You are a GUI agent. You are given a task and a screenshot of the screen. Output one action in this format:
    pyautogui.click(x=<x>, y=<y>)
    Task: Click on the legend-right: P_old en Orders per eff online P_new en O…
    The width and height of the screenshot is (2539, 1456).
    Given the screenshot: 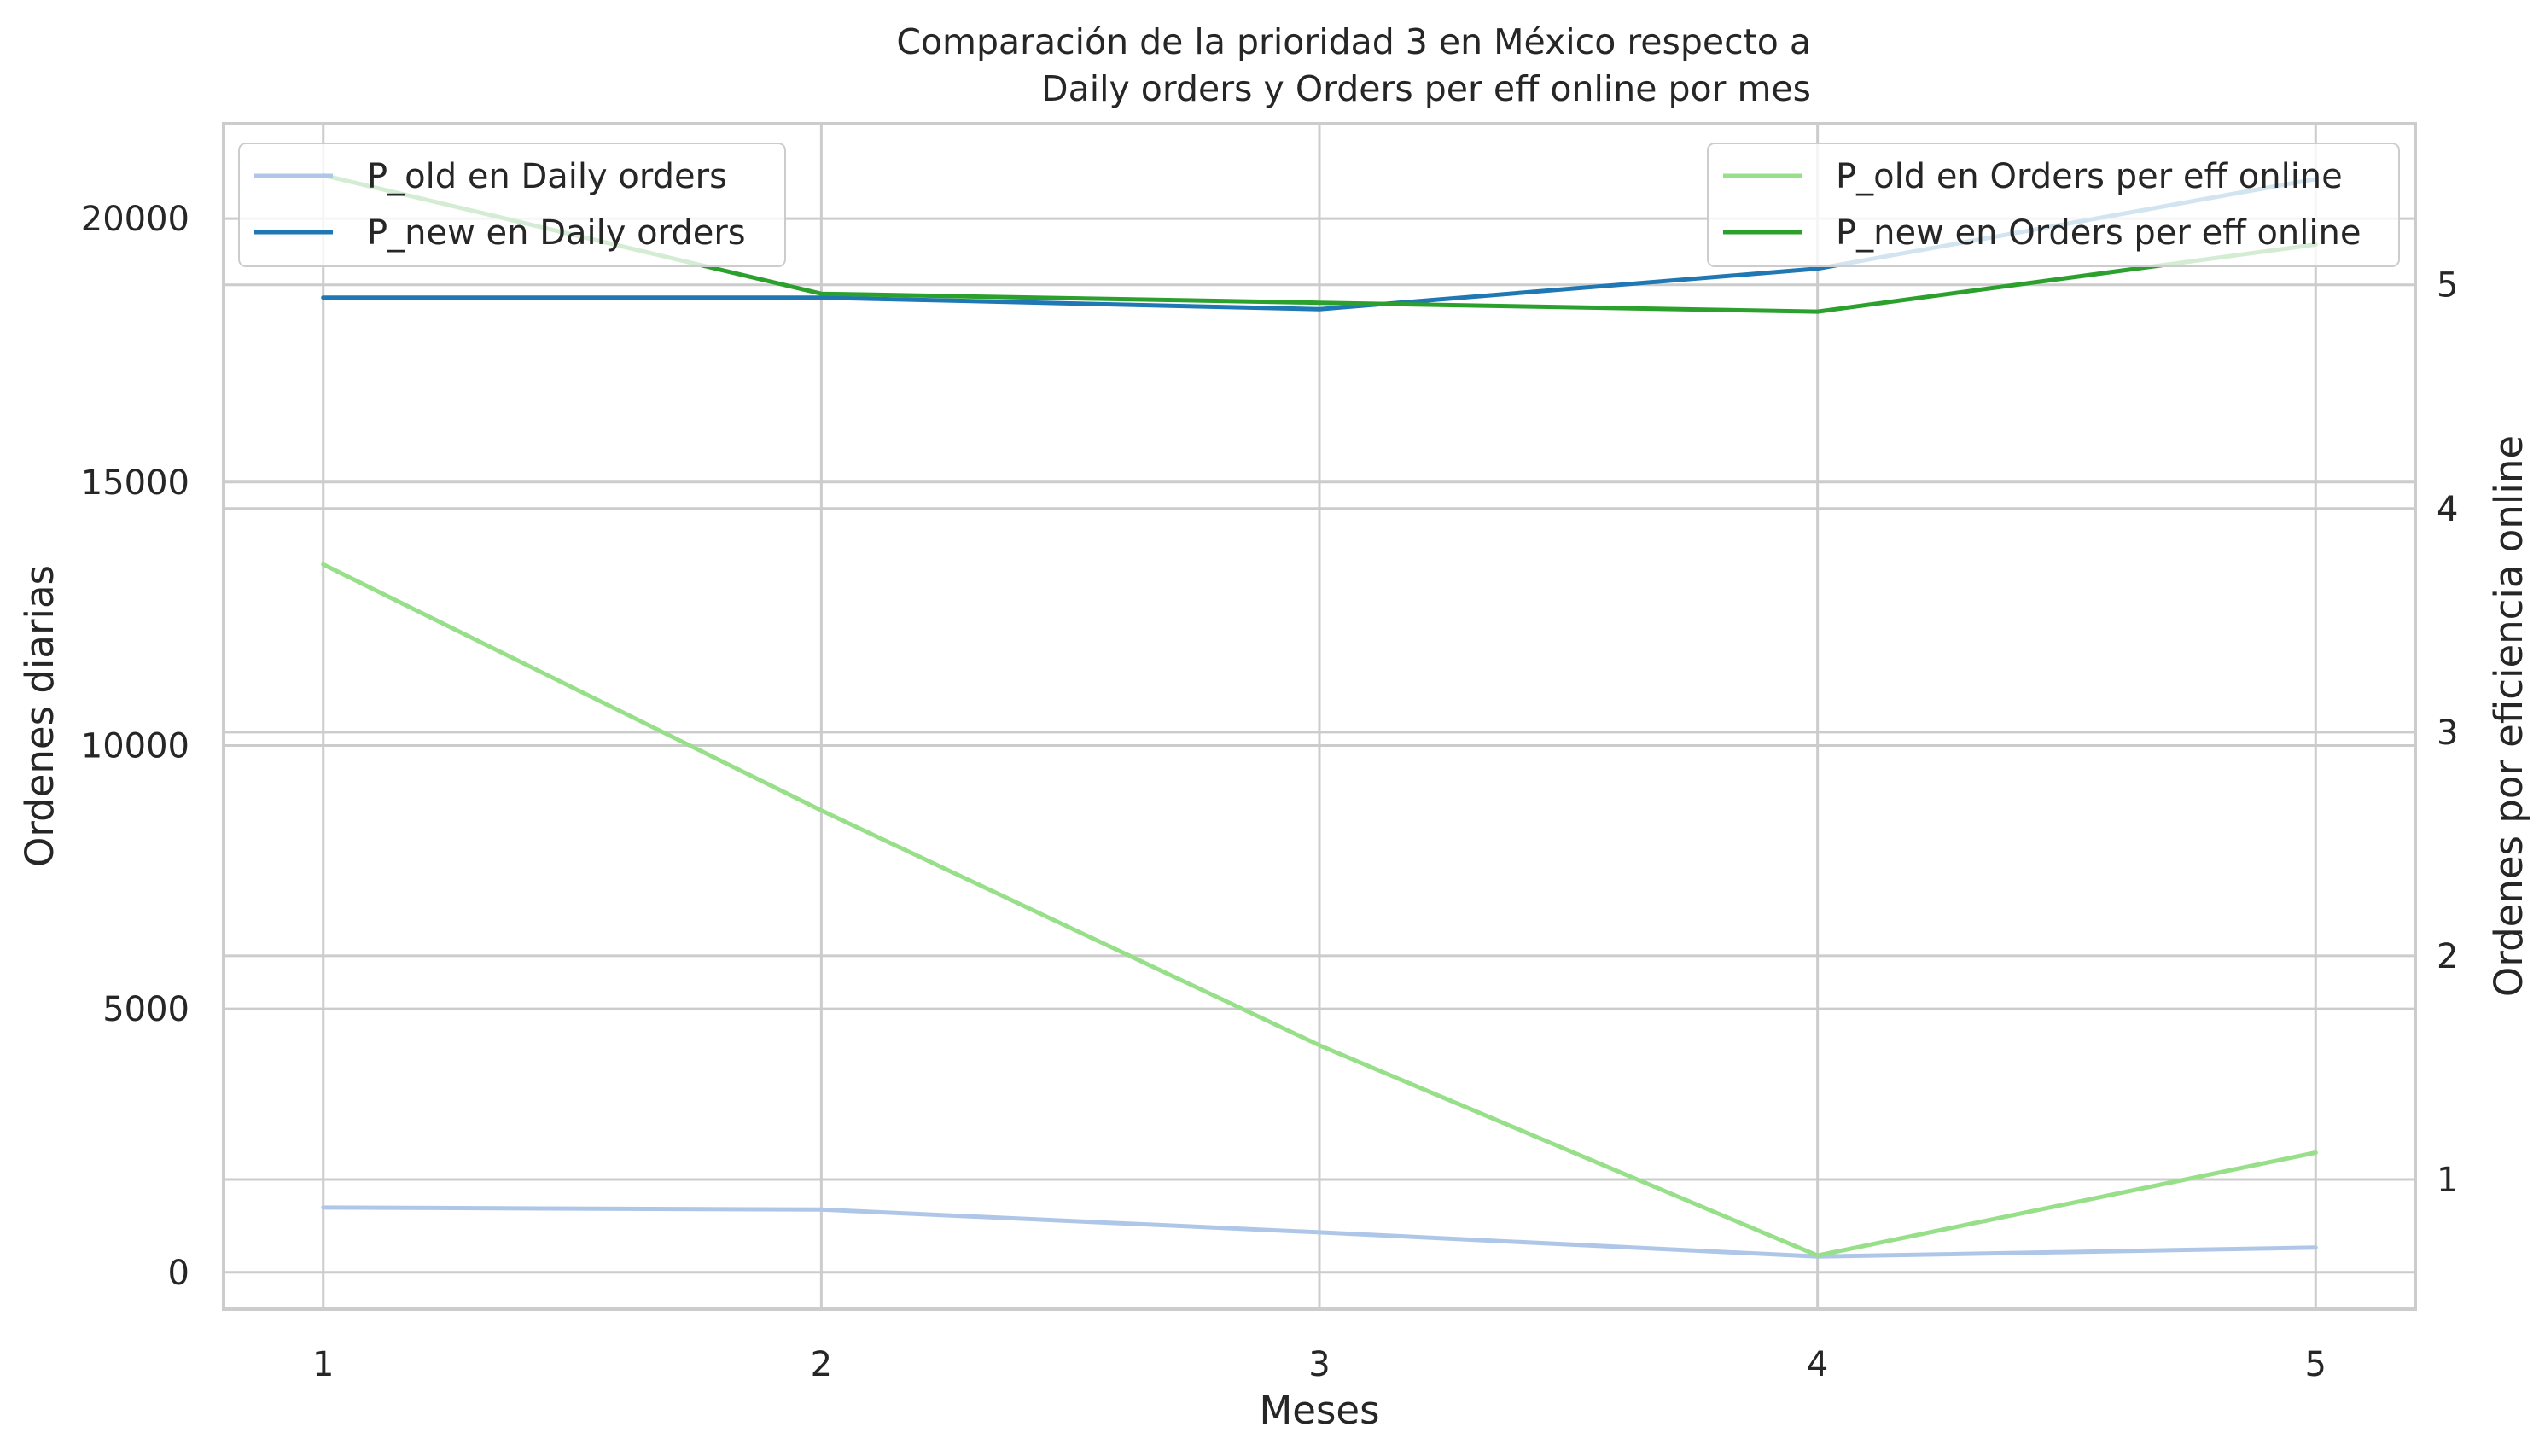 What is the action you would take?
    pyautogui.click(x=2053, y=205)
    